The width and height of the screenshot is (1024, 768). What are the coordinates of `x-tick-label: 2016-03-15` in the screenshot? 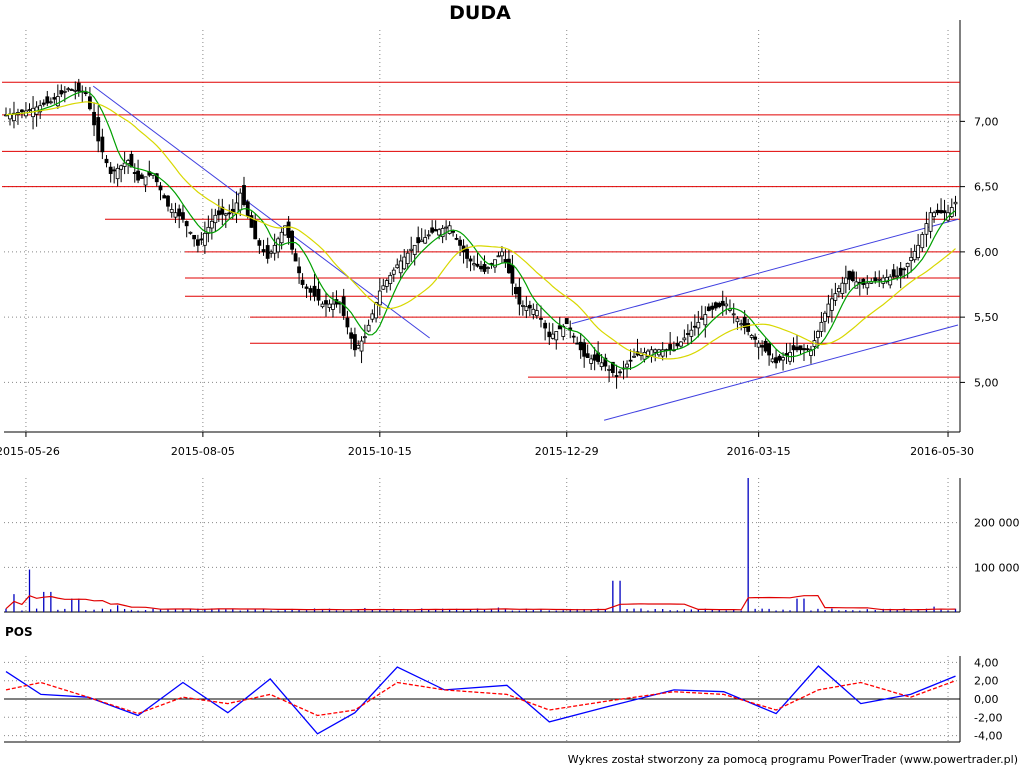 It's located at (759, 451).